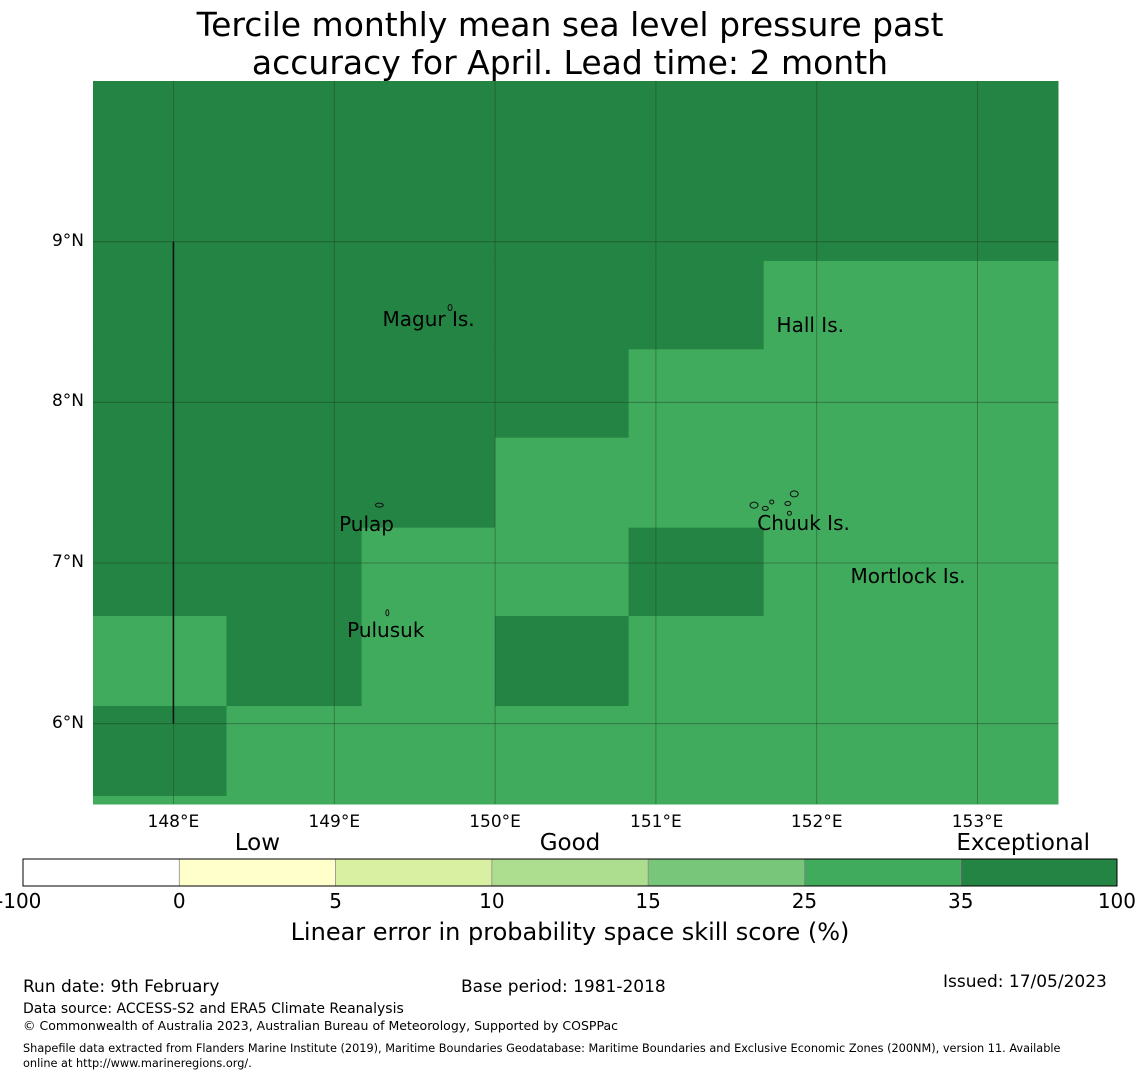 This screenshot has width=1140, height=1080. What do you see at coordinates (804, 901) in the screenshot?
I see `colorbar-tick-5: 25` at bounding box center [804, 901].